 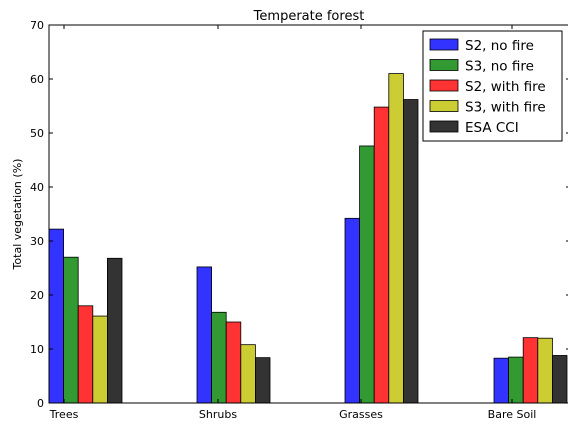 I want to click on legend-label: ESA CCI, so click(x=492, y=128).